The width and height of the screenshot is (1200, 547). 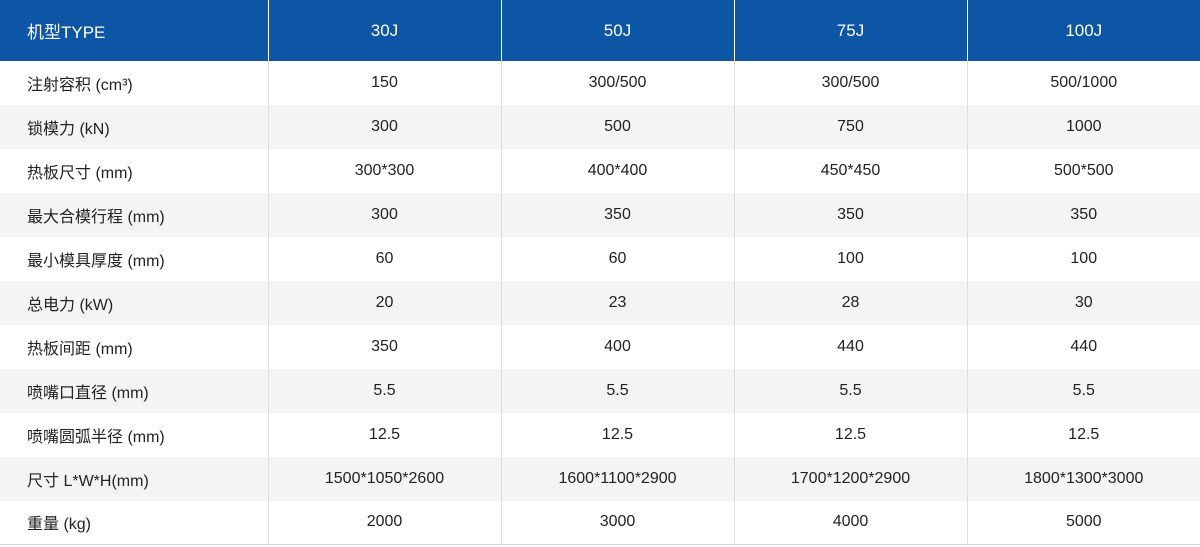 I want to click on table-row: 喷嘴口直径 (mm) 5.5 5.5 5.5 5.5, so click(x=600, y=391).